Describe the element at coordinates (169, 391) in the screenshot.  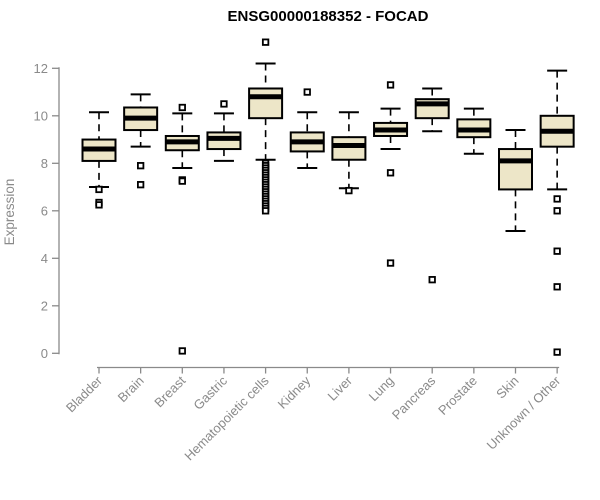
I see `x-category-label-breast: Breast` at that location.